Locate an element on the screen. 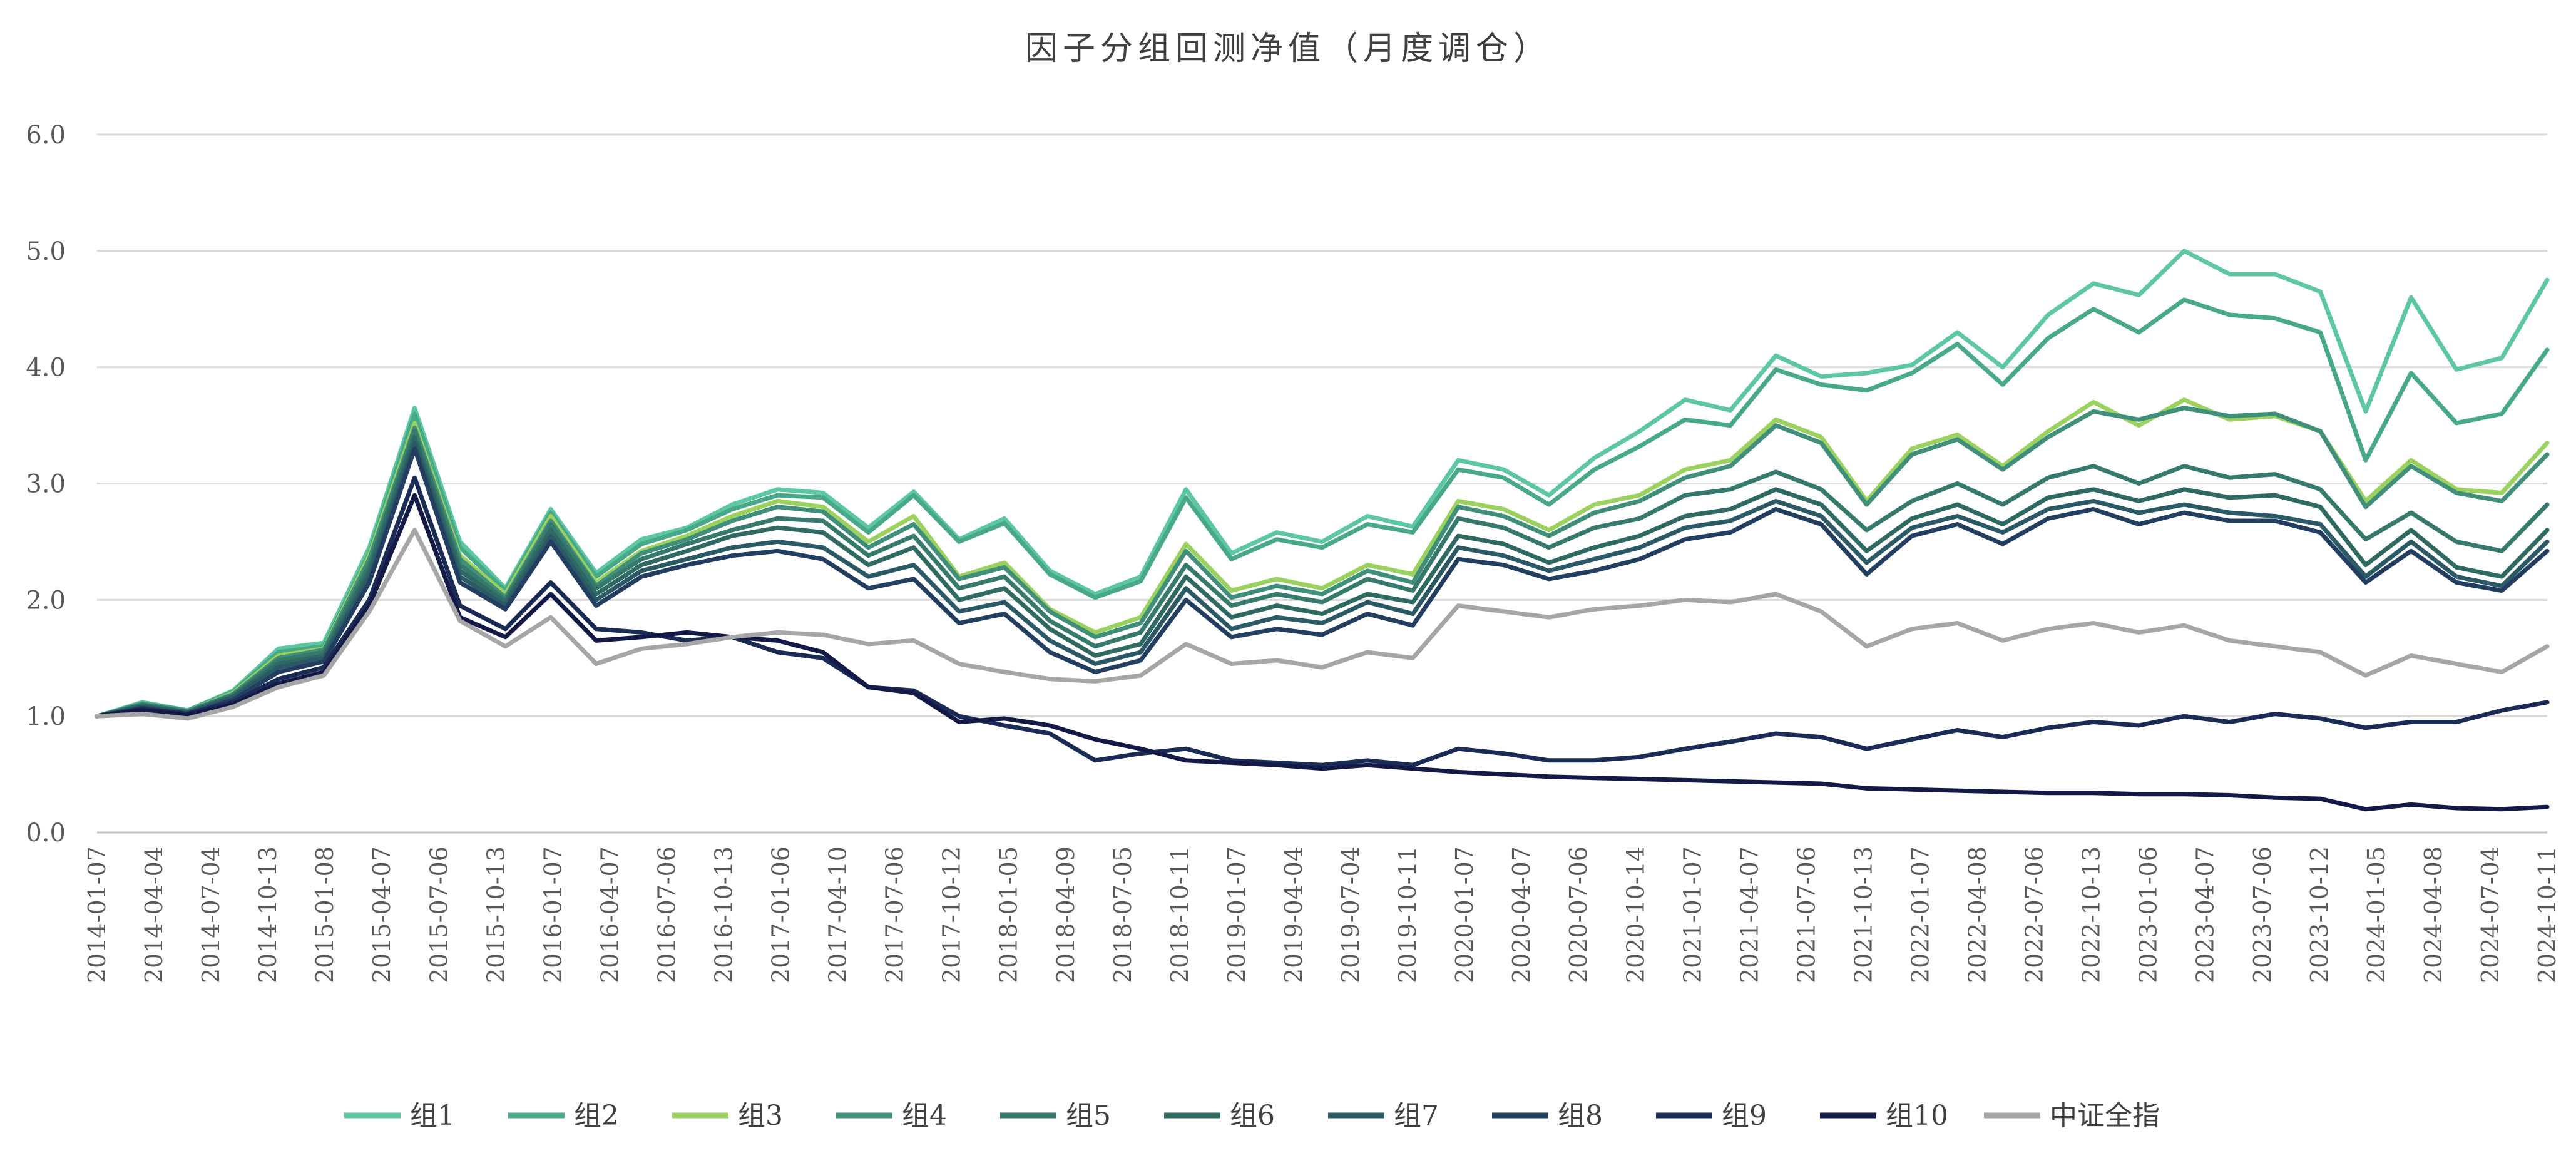 The height and width of the screenshot is (1153, 2576). x-tick-label: 2015-01-08 is located at coordinates (325, 914).